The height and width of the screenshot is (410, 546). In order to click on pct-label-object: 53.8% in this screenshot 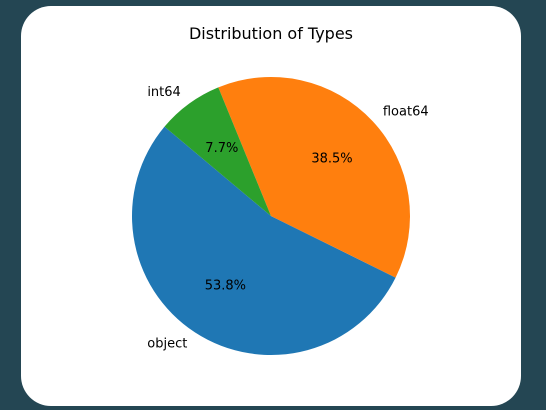, I will do `click(225, 285)`.